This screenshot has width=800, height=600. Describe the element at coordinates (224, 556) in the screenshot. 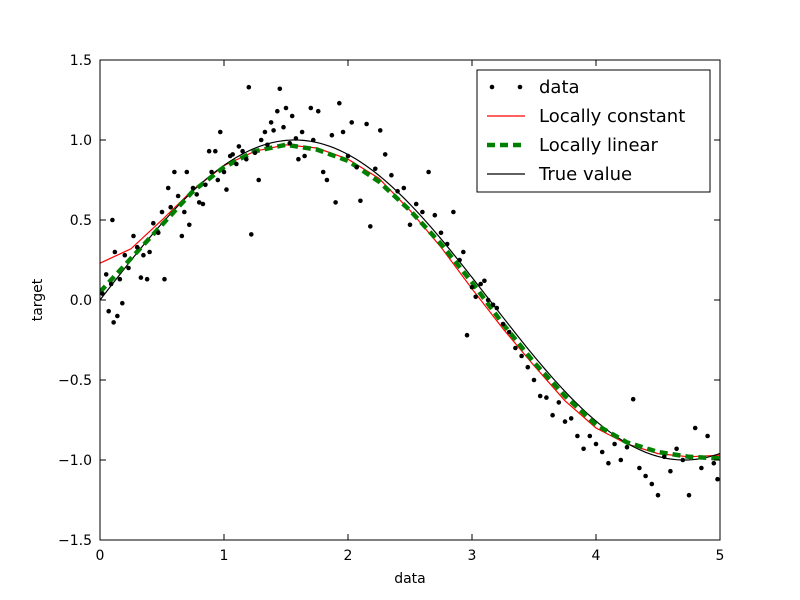

I see `x-tick-label: 1` at that location.